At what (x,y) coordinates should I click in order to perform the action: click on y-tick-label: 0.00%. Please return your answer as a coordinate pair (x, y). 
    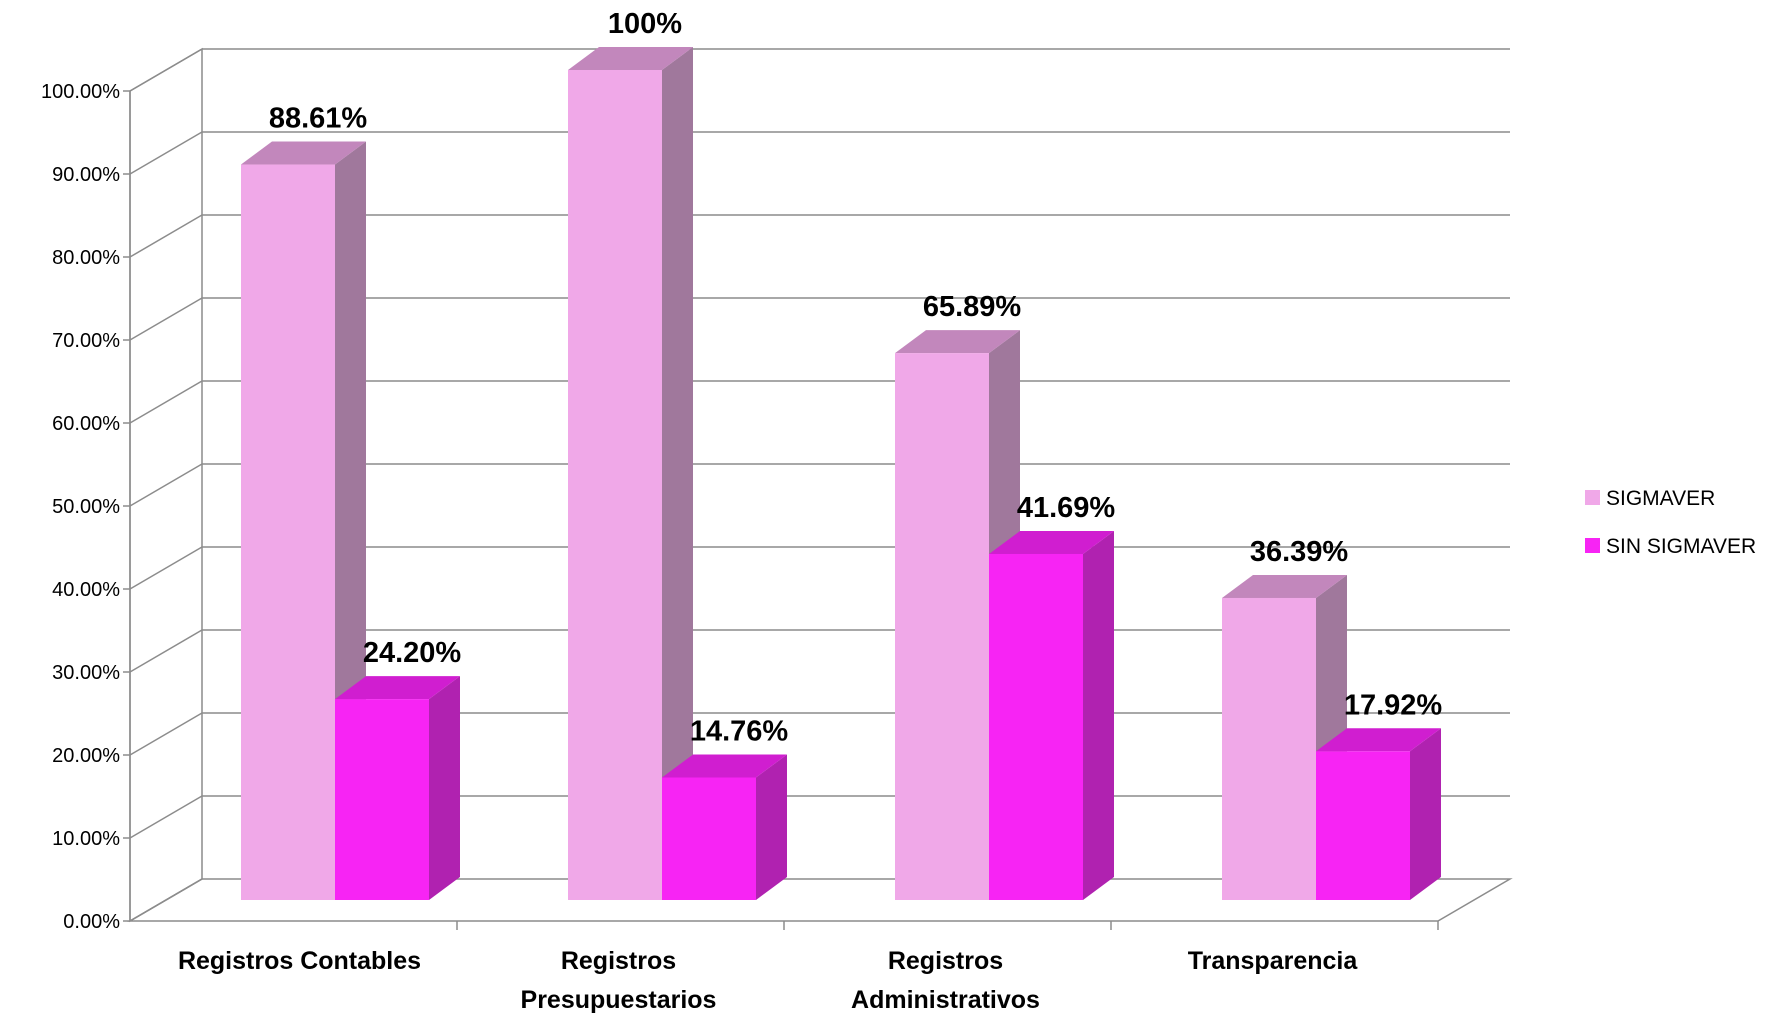
    Looking at the image, I should click on (91, 922).